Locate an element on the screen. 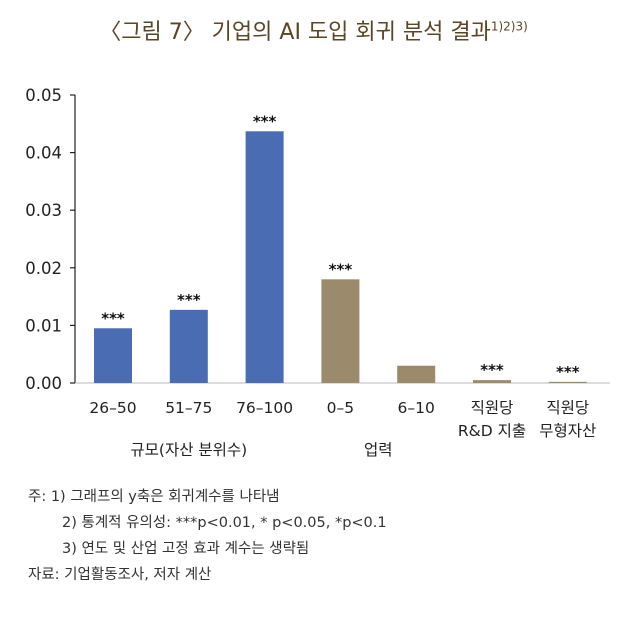  chart-title: 〈그림 7〉 기업의 AI 도입 회귀 분석 결과1)2)3) is located at coordinates (313, 30).